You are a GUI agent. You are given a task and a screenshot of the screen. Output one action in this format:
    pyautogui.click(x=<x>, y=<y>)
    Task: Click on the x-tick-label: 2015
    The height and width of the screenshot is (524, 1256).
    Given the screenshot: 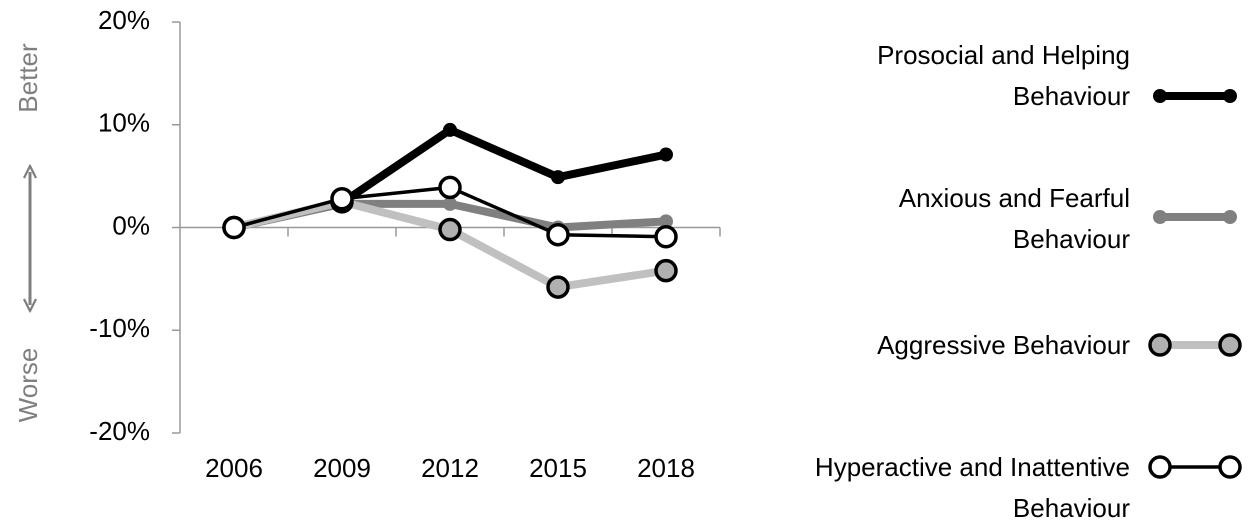 What is the action you would take?
    pyautogui.click(x=558, y=468)
    